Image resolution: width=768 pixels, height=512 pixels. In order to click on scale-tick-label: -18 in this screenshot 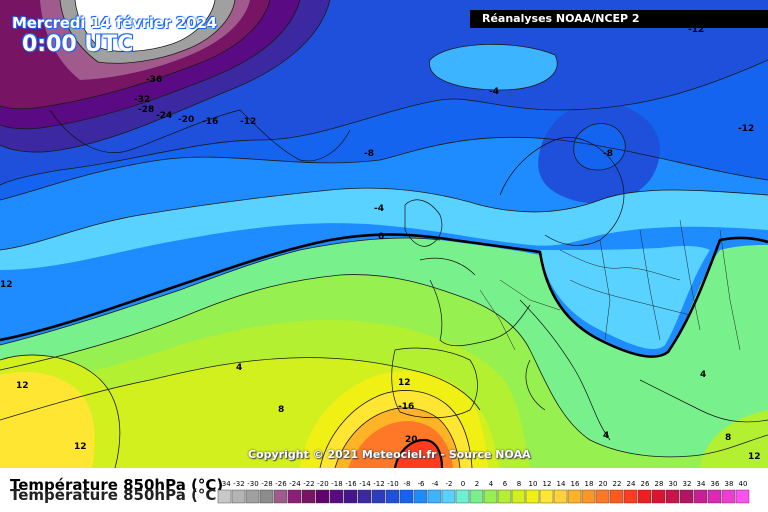, I will do `click(336, 484)`.